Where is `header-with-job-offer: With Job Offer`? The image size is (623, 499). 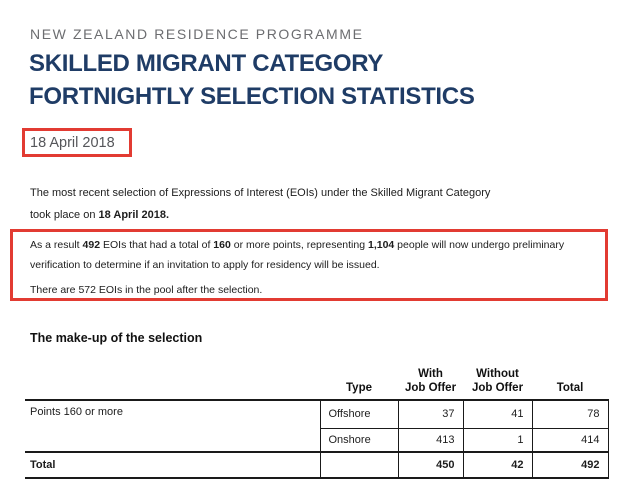 header-with-job-offer: With Job Offer is located at coordinates (430, 381).